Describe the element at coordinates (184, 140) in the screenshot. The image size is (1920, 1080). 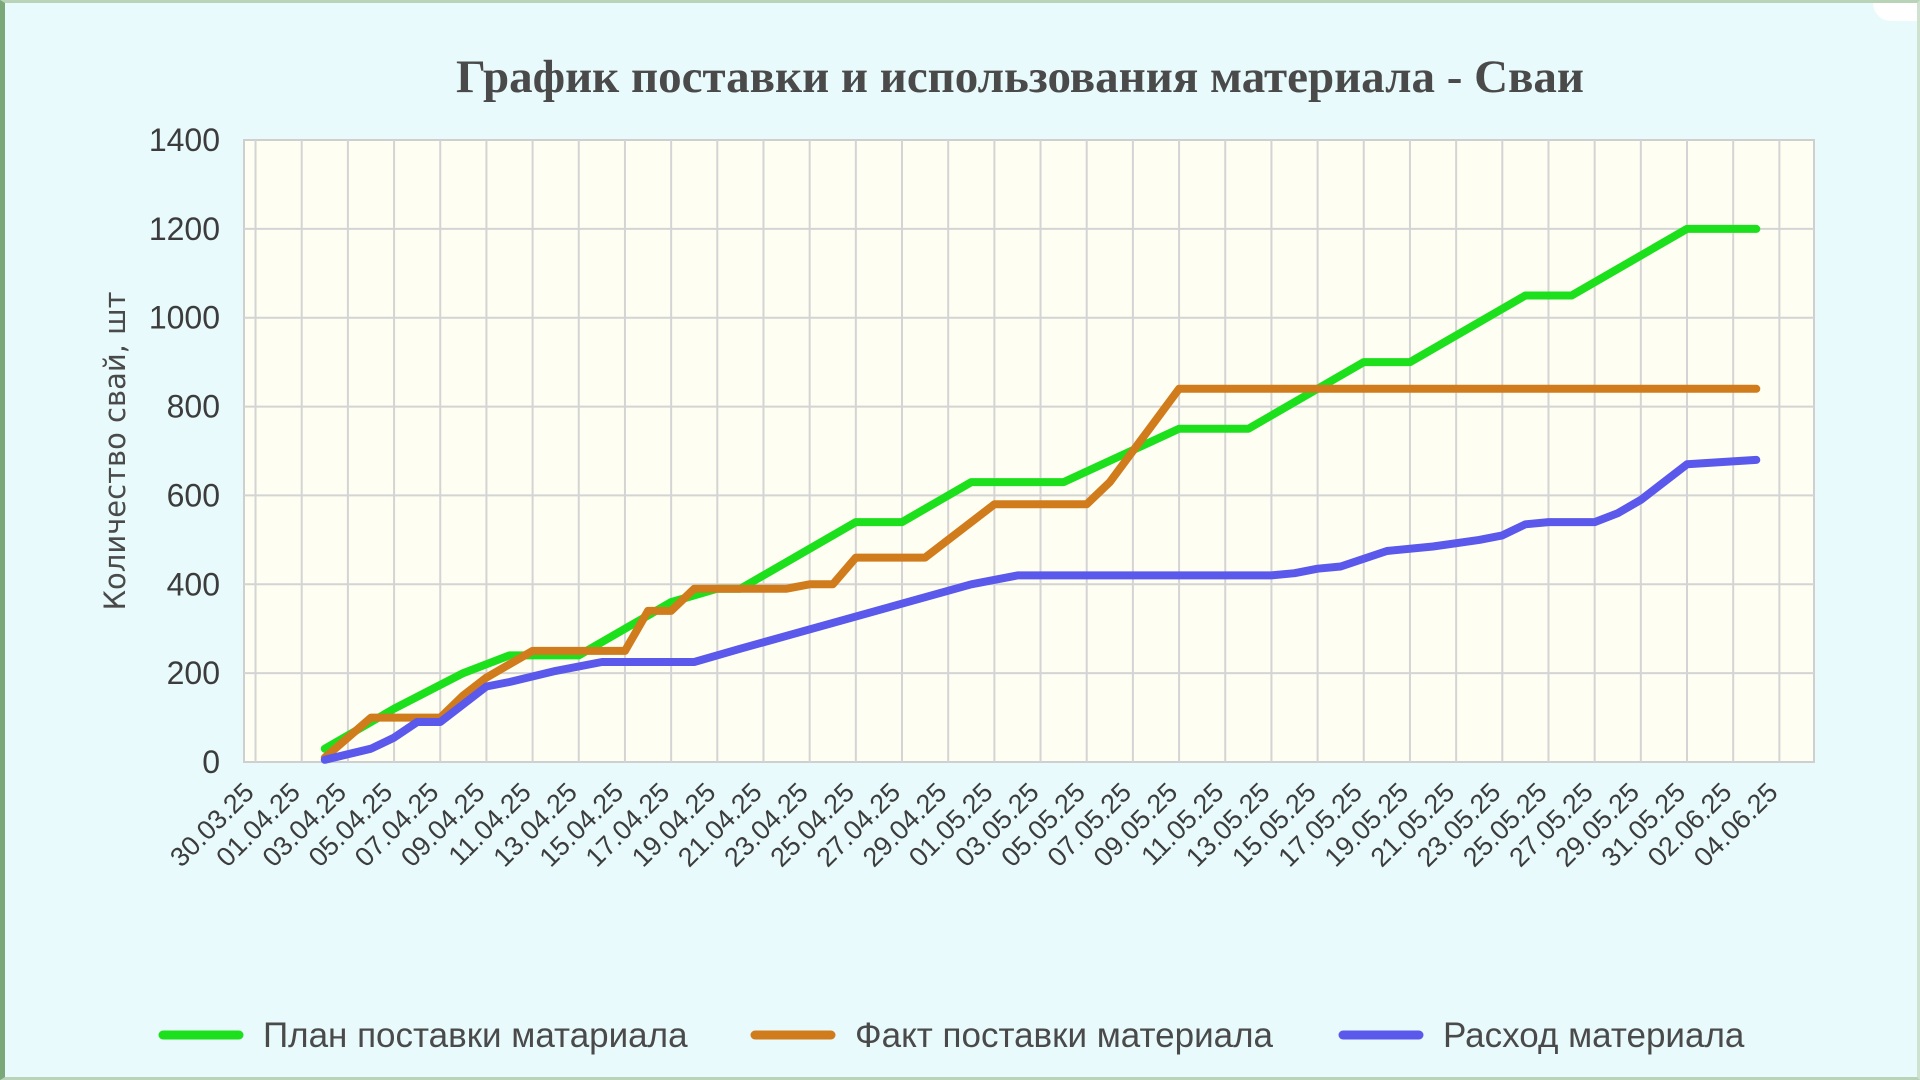
I see `y-tick-label: 1400` at that location.